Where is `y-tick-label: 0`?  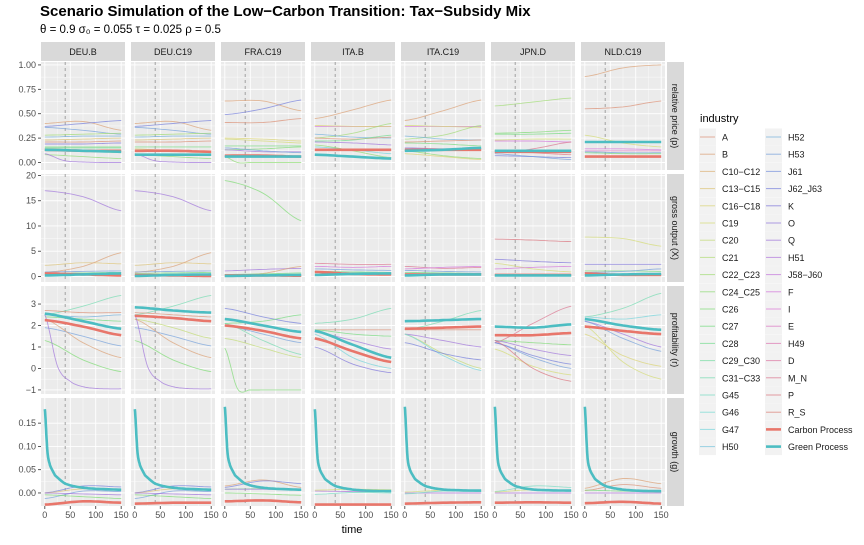 y-tick-label: 0 is located at coordinates (33, 368).